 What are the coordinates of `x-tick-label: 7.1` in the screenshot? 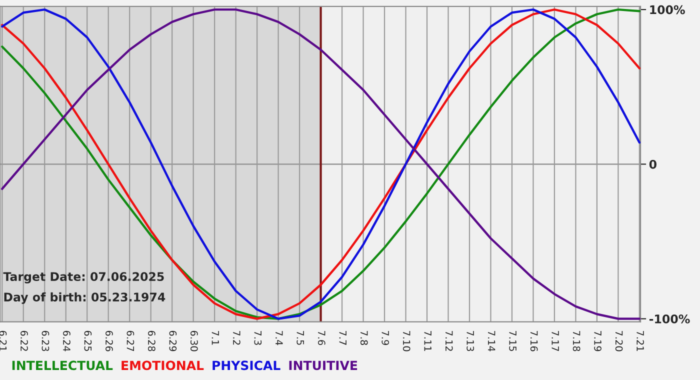 It's located at (215, 337).